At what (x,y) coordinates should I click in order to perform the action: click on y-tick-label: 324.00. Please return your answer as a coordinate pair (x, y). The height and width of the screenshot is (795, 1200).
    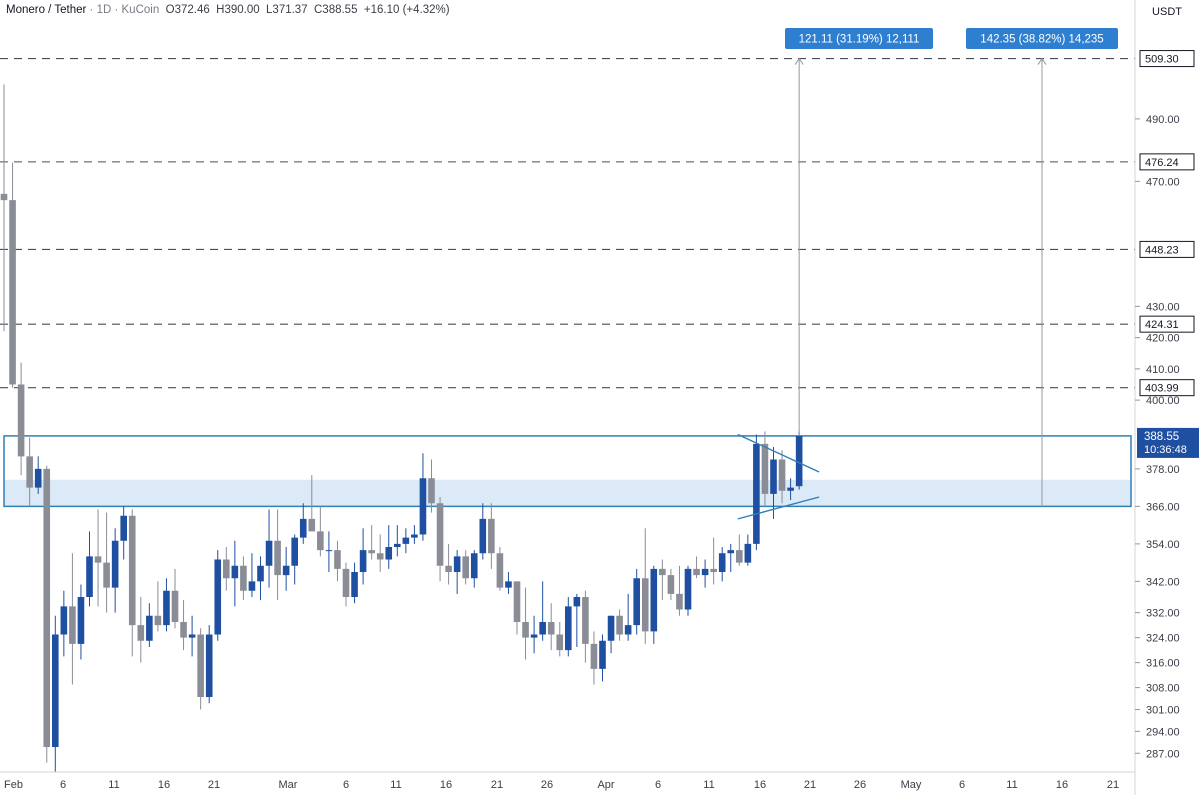
    Looking at the image, I should click on (1163, 639).